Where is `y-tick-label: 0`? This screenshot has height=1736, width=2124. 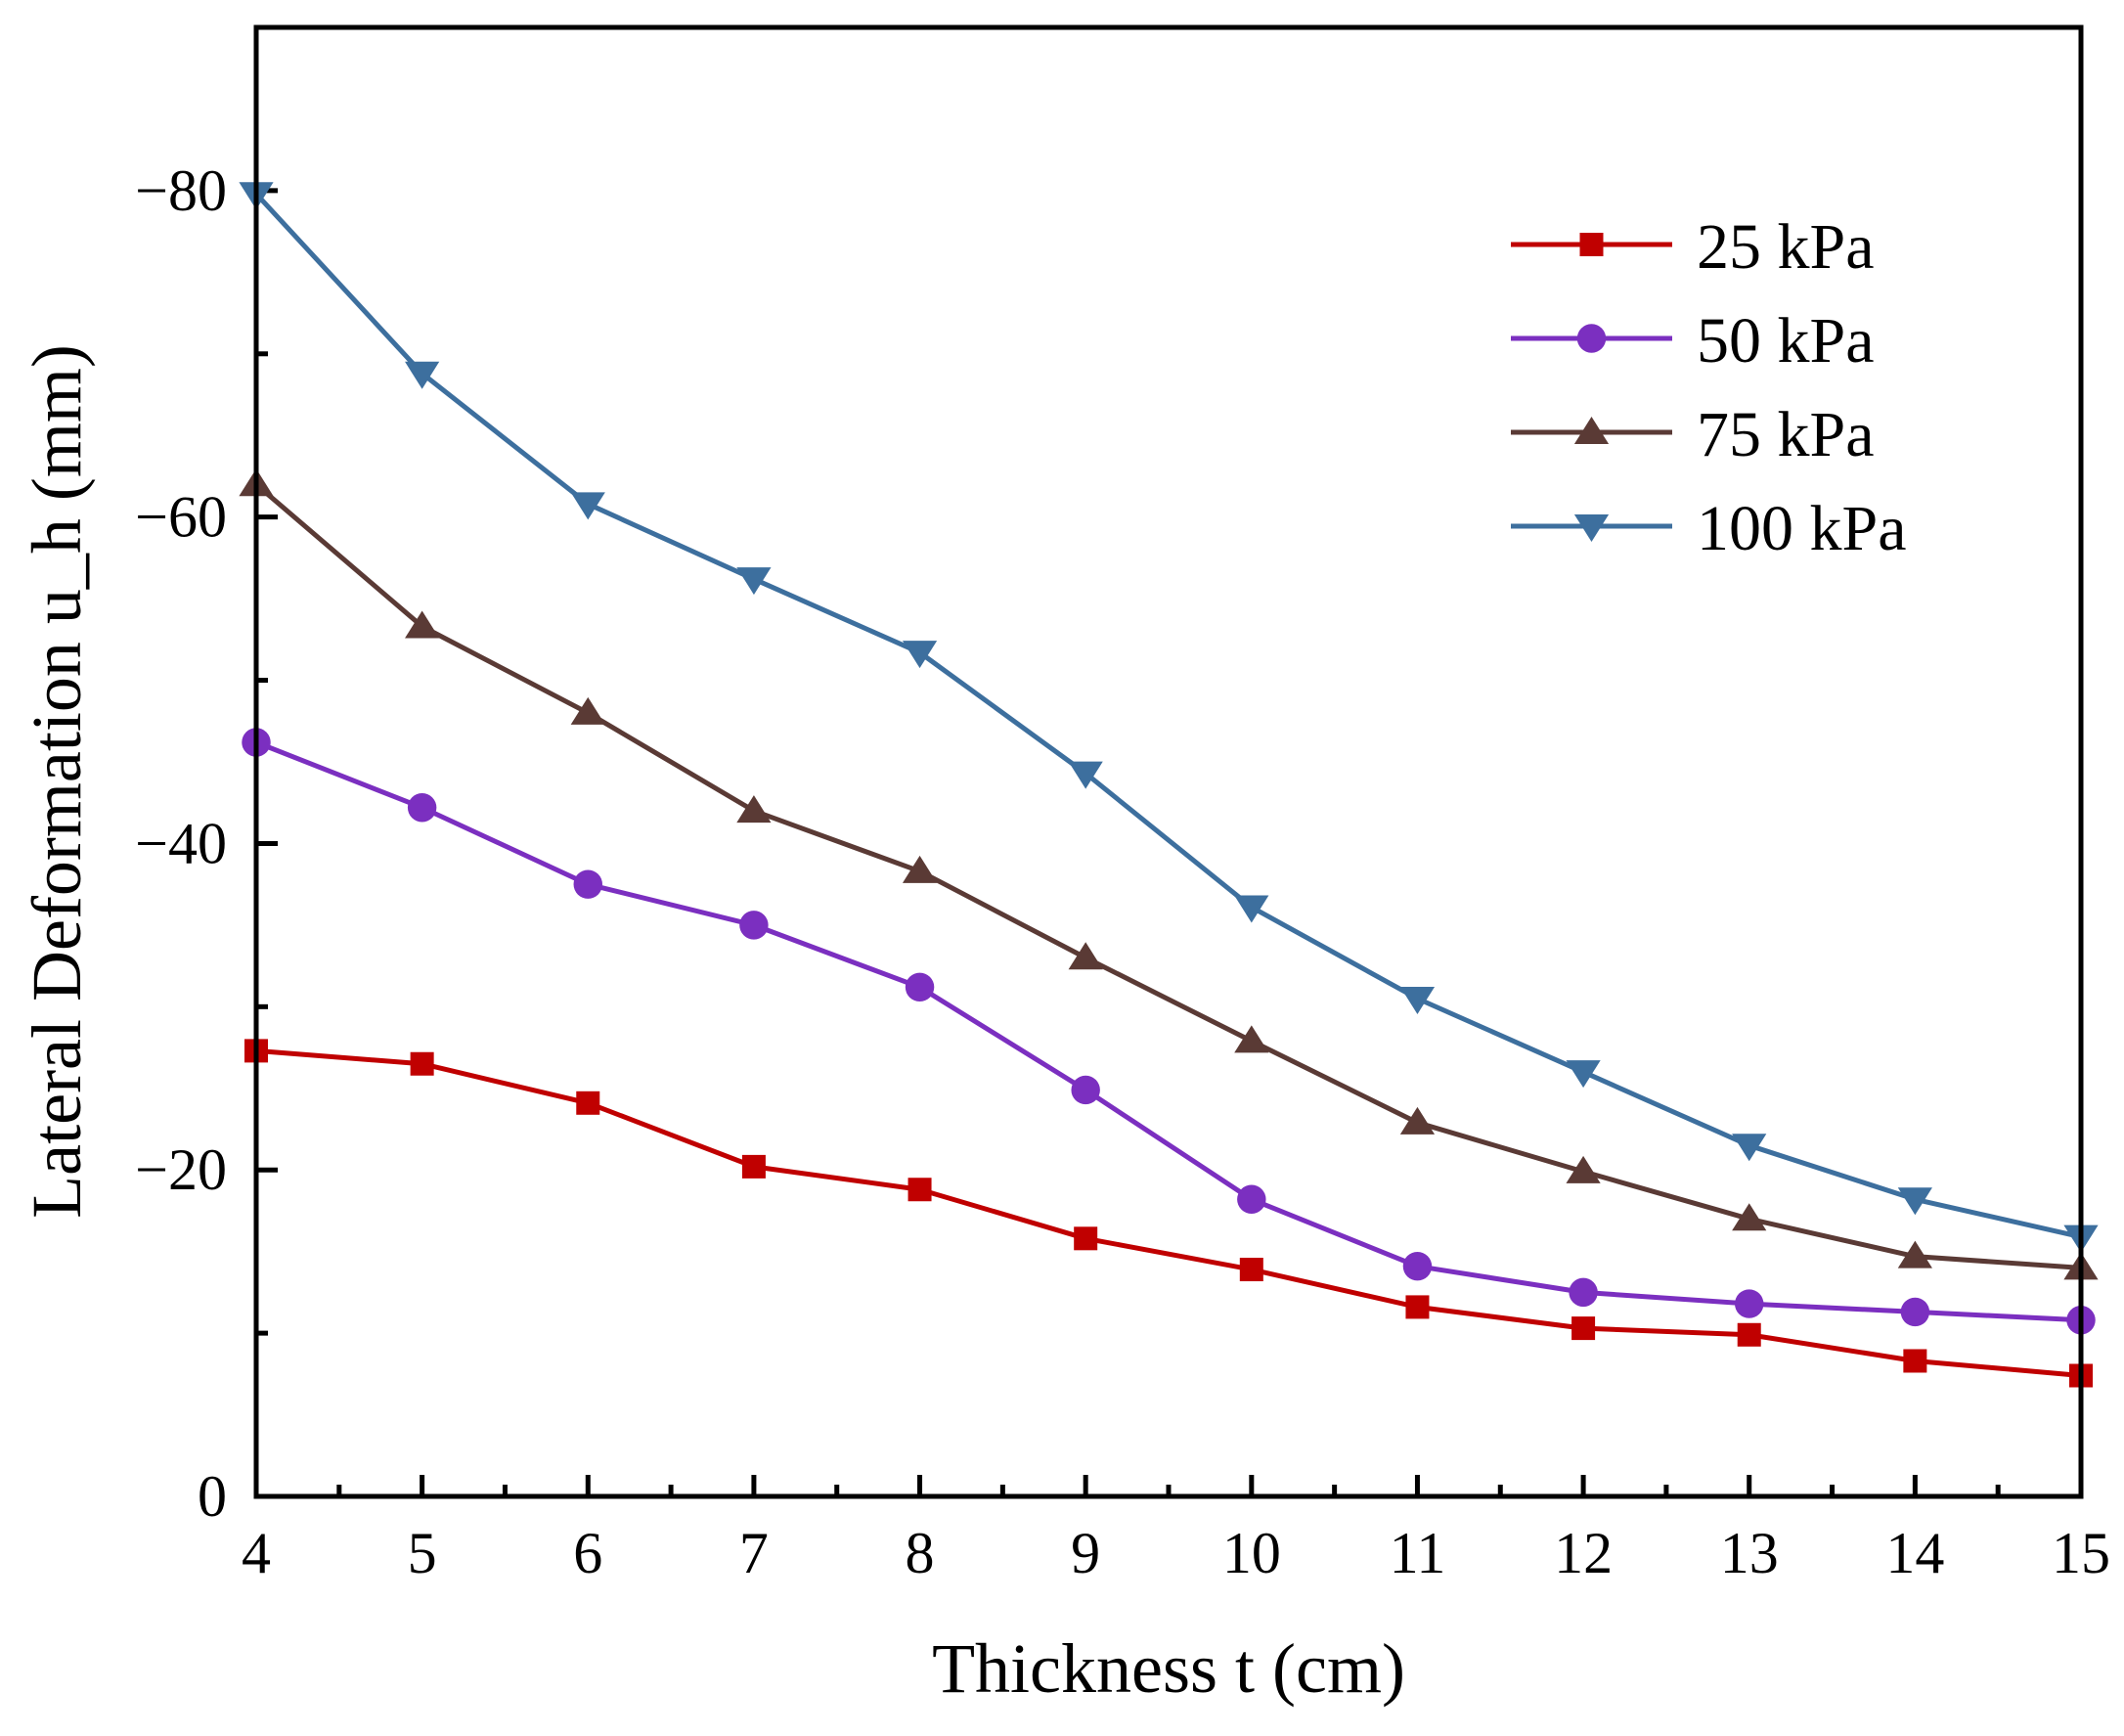
y-tick-label: 0 is located at coordinates (212, 1496).